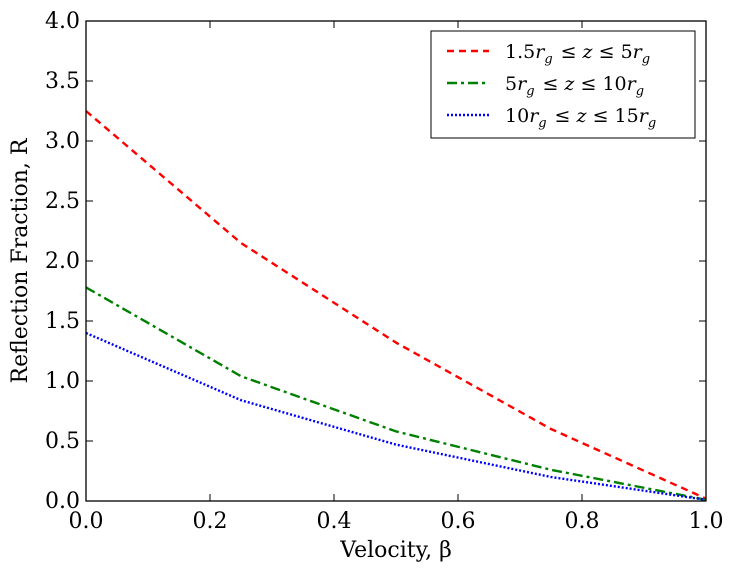  I want to click on x-tick-label: 0.6, so click(458, 521).